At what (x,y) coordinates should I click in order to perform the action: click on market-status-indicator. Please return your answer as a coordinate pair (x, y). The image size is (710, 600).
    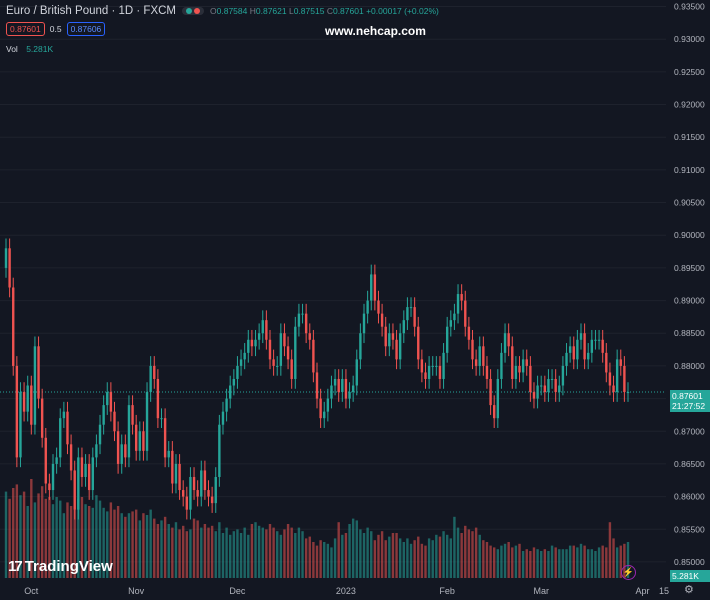
    Looking at the image, I should click on (193, 11).